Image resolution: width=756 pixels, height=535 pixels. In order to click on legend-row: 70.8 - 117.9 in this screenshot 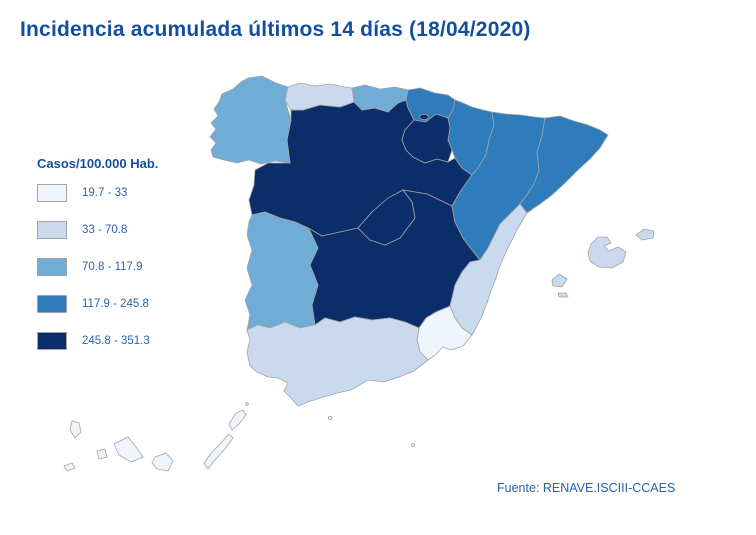, I will do `click(132, 267)`.